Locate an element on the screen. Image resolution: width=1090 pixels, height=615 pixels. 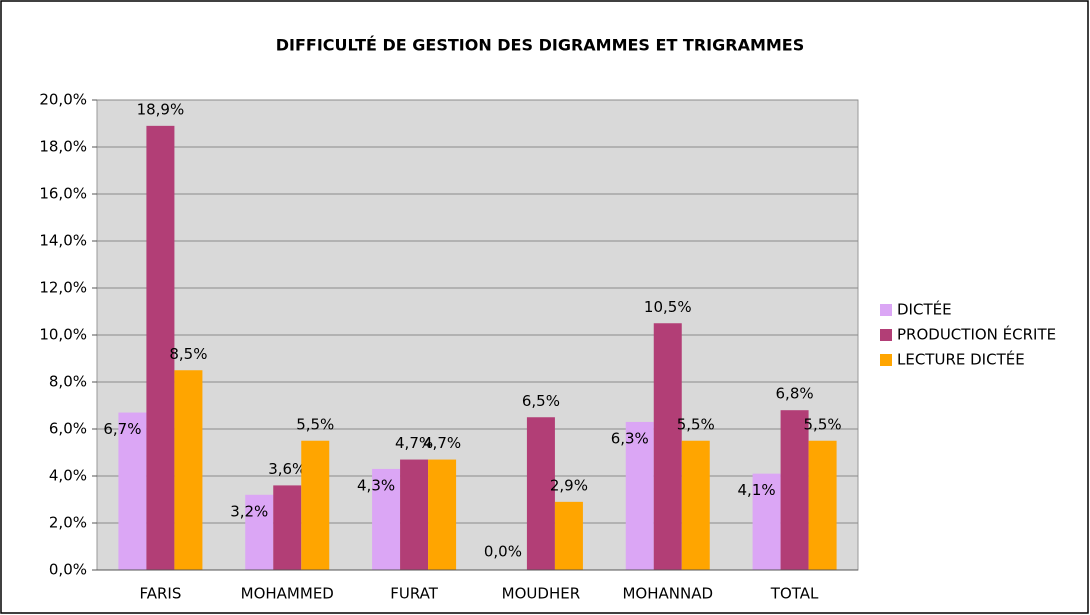
legend-label: DICTÉE is located at coordinates (924, 309).